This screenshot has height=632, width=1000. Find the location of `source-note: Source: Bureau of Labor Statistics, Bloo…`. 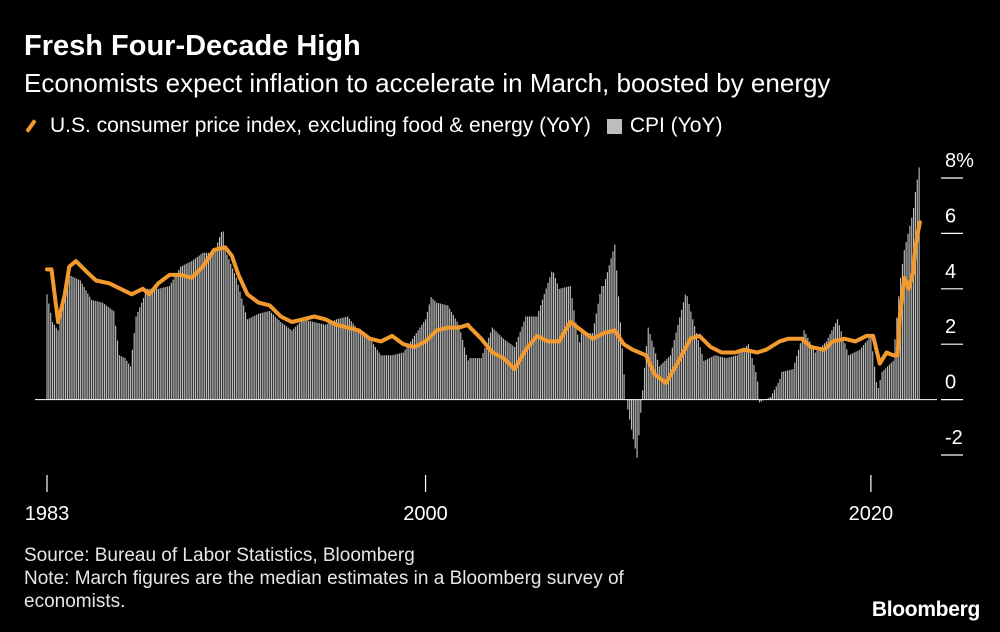

source-note: Source: Bureau of Labor Statistics, Bloo… is located at coordinates (324, 578).